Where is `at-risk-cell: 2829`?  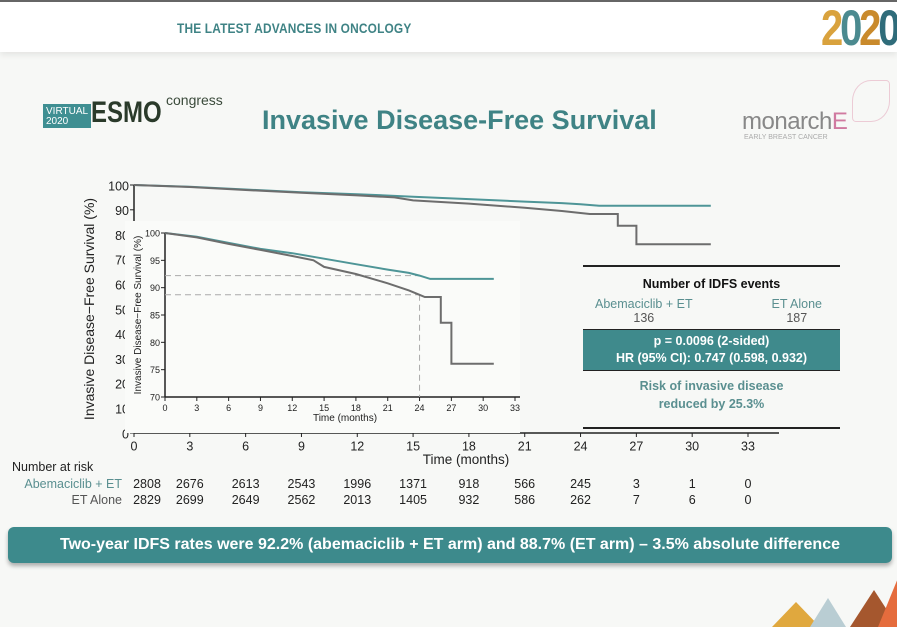 at-risk-cell: 2829 is located at coordinates (147, 500).